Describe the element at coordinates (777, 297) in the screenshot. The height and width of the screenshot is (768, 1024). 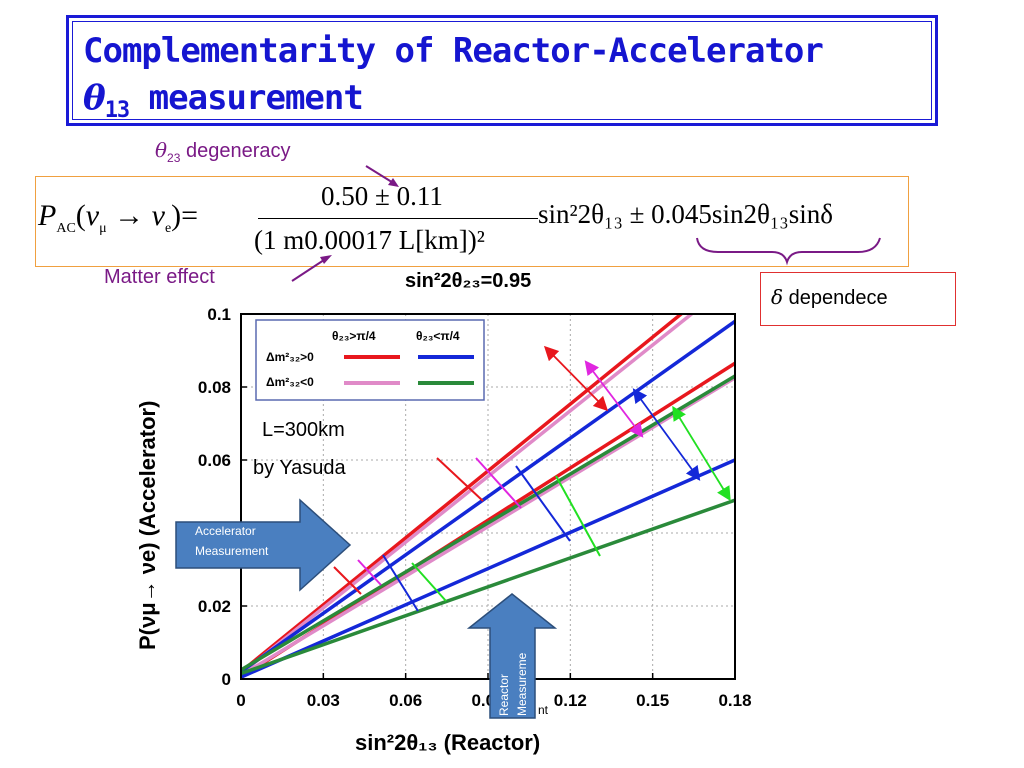
I see `delta-symbol: δ` at that location.